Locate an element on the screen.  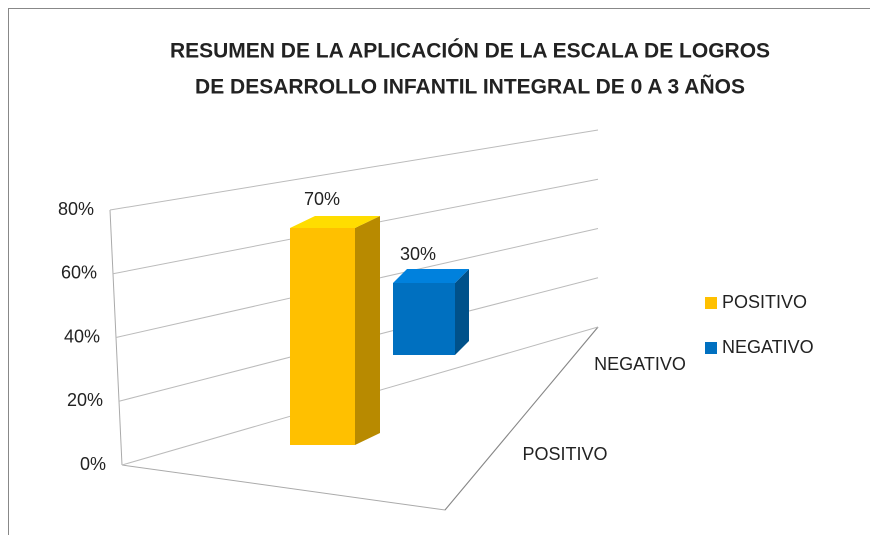
y-tick-label: 80% is located at coordinates (76, 209).